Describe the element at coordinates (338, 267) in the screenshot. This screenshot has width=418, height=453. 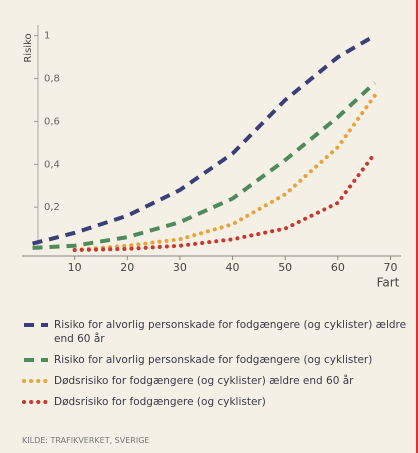
I see `x-tick-label: 60` at that location.